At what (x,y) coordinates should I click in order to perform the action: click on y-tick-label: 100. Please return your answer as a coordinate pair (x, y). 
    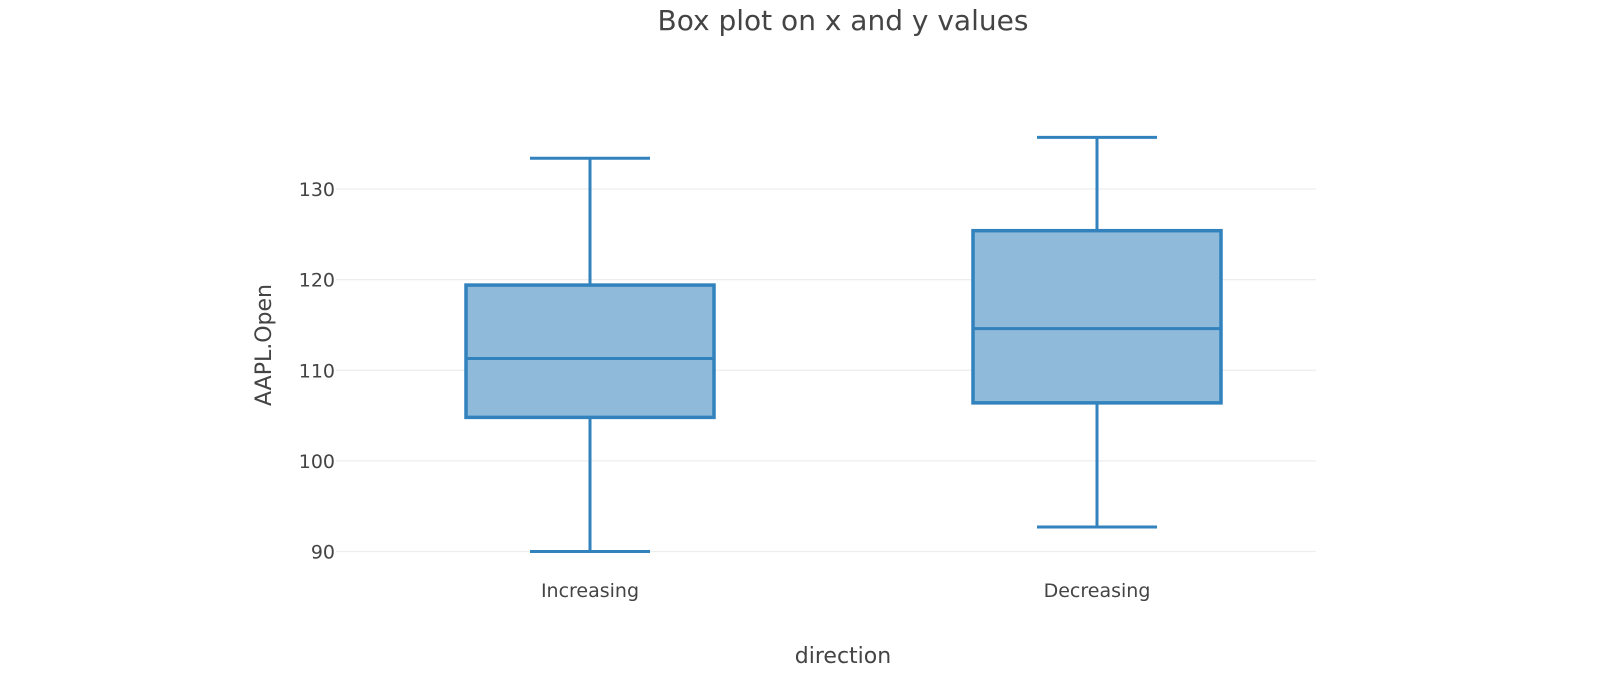
    Looking at the image, I should click on (317, 462).